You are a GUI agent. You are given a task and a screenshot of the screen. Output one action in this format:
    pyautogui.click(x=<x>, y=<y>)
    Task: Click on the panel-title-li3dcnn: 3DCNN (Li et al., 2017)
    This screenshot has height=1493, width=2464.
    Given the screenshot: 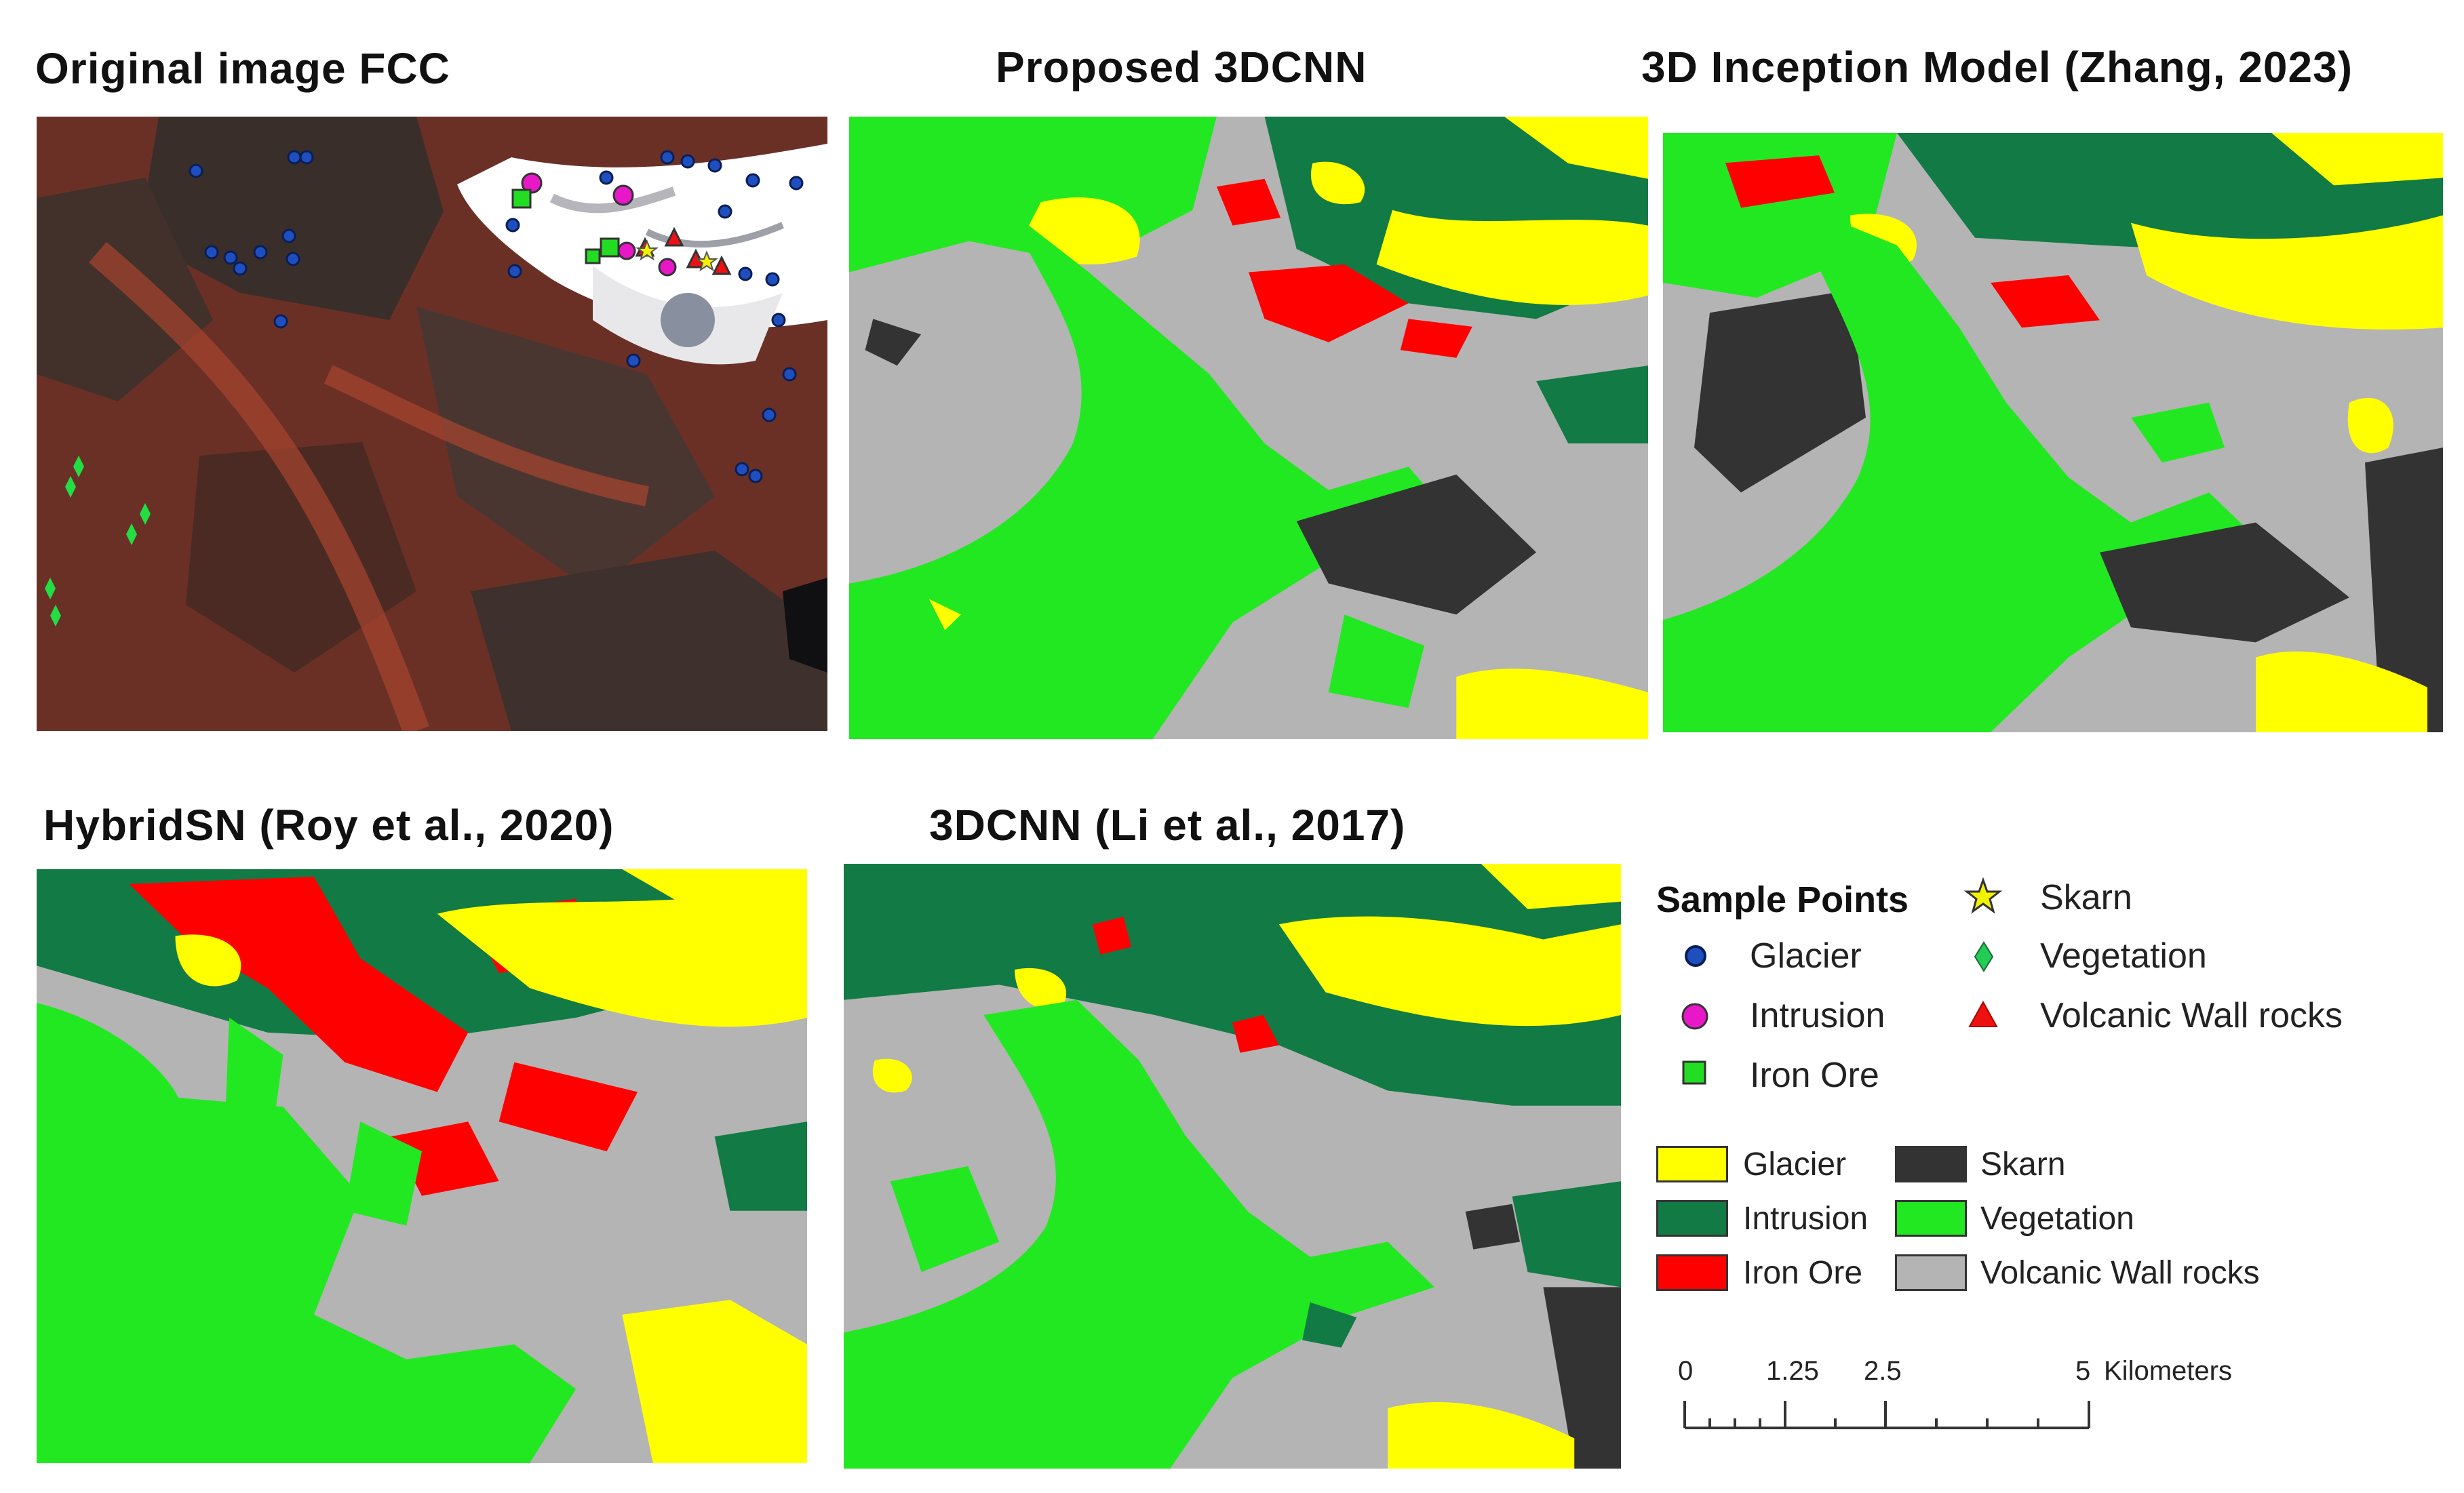 What is the action you would take?
    pyautogui.click(x=1167, y=825)
    